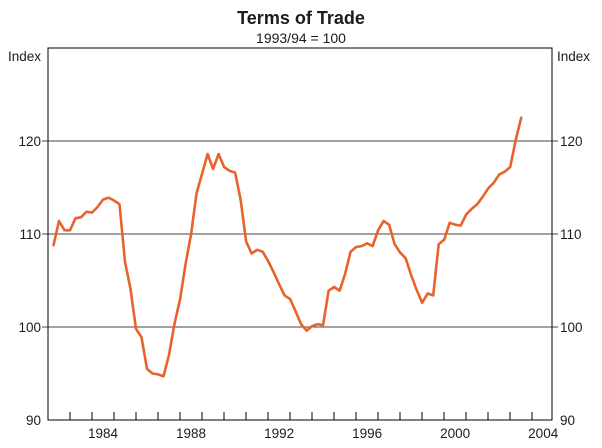 Image resolution: width=602 pixels, height=448 pixels. I want to click on x-axis-labels: 1984 1988 1992 1996 2000 2004, so click(323, 433).